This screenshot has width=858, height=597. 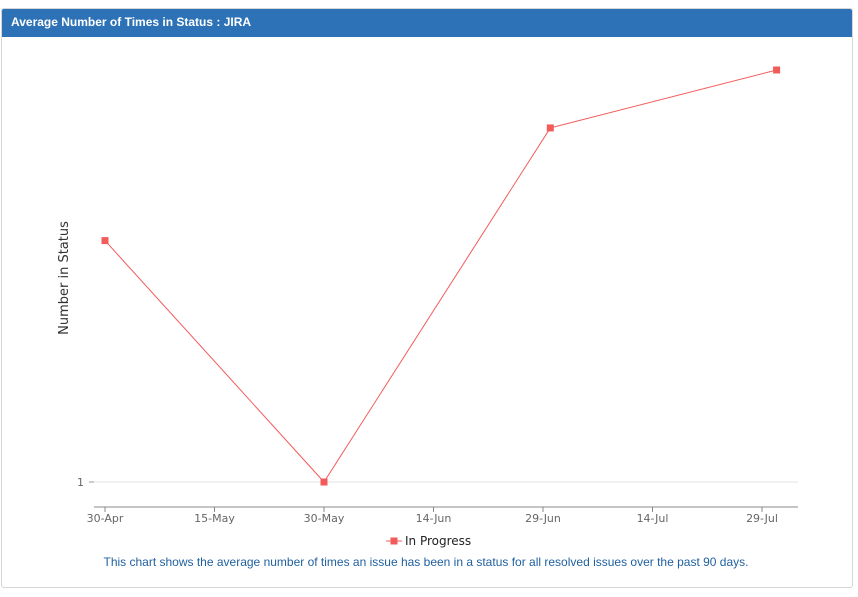 What do you see at coordinates (324, 518) in the screenshot?
I see `x-tick-label: 30-May` at bounding box center [324, 518].